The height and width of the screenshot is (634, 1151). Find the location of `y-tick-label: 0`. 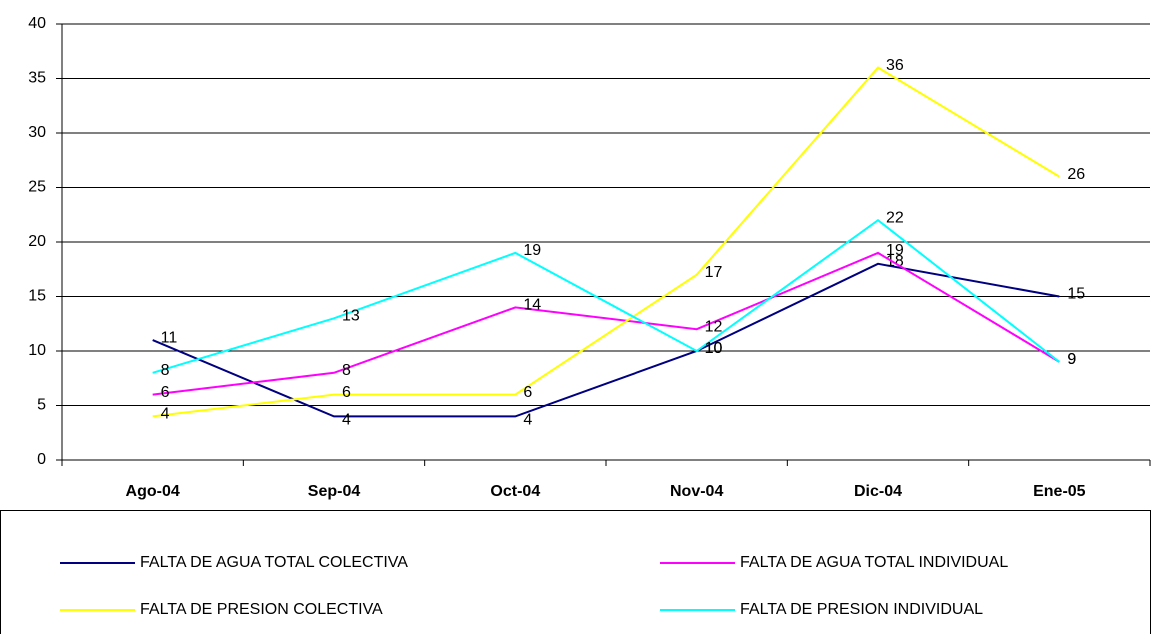

y-tick-label: 0 is located at coordinates (41, 459).